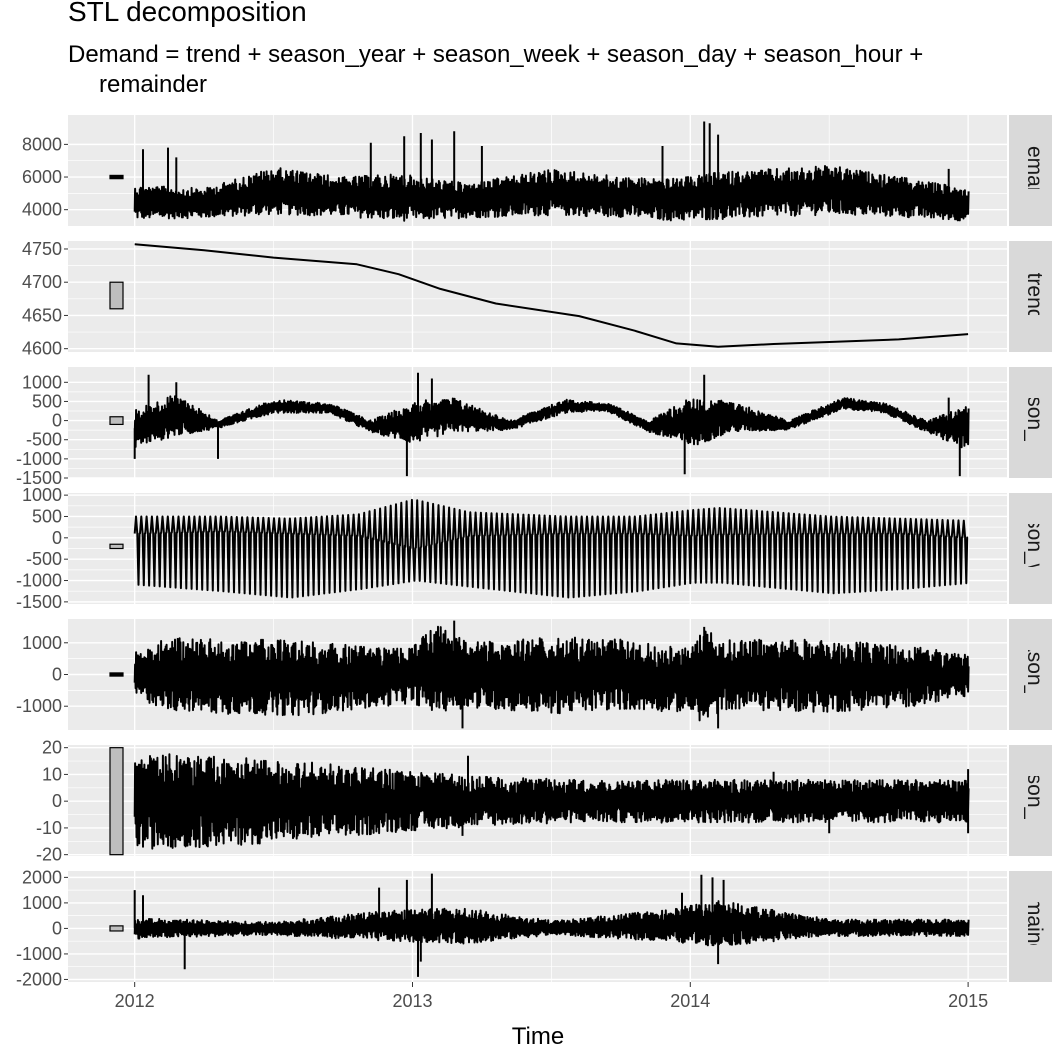  What do you see at coordinates (52, 748) in the screenshot?
I see `y-tick-label: 20` at bounding box center [52, 748].